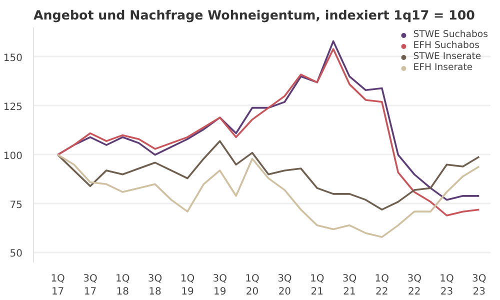 This screenshot has height=300, width=500. Describe the element at coordinates (13, 156) in the screenshot. I see `y-tick-label: 100` at that location.